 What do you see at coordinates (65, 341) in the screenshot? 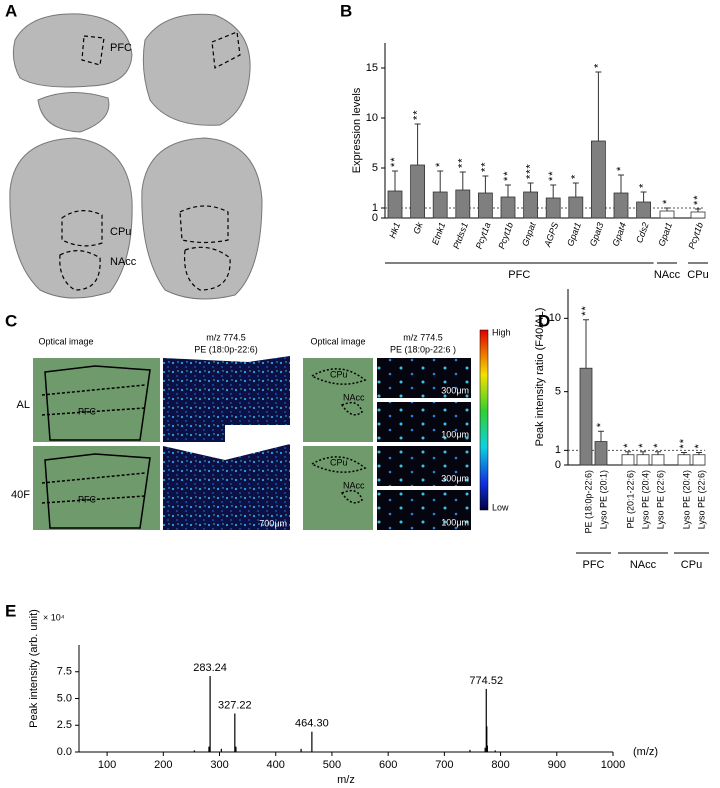
I see `column-title: Optical image` at bounding box center [65, 341].